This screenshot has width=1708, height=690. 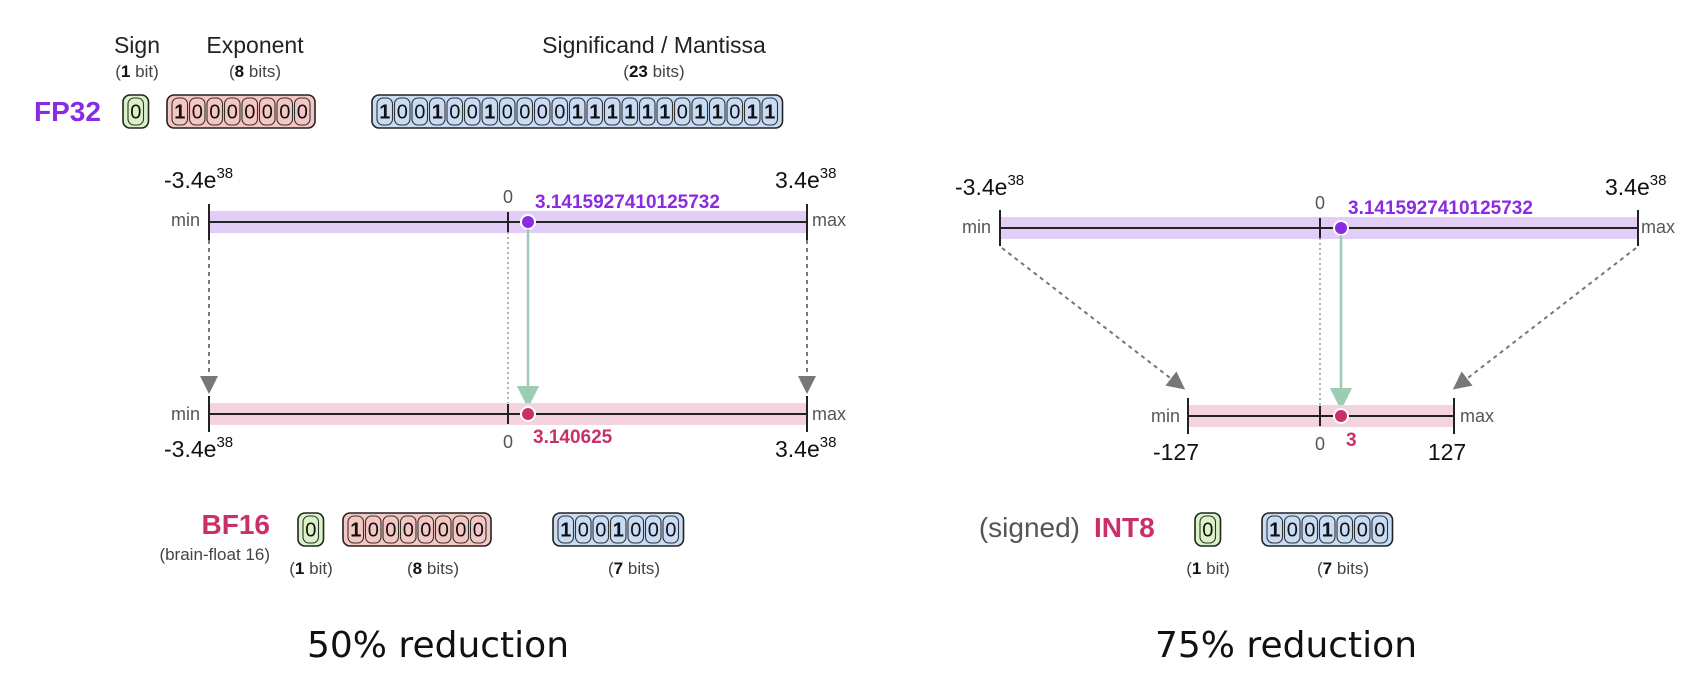 I want to click on int8-pi-marker, so click(x=1341, y=416).